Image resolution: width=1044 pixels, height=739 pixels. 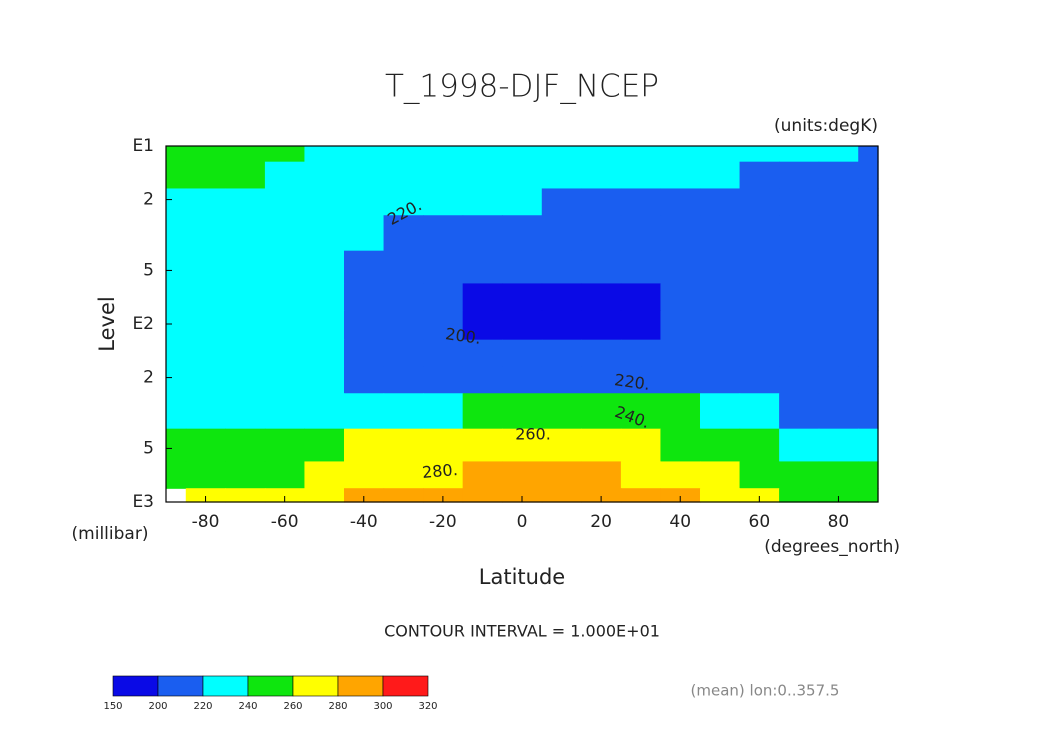 What do you see at coordinates (522, 87) in the screenshot?
I see `chart-title: T_1998-DJF_NCEP` at bounding box center [522, 87].